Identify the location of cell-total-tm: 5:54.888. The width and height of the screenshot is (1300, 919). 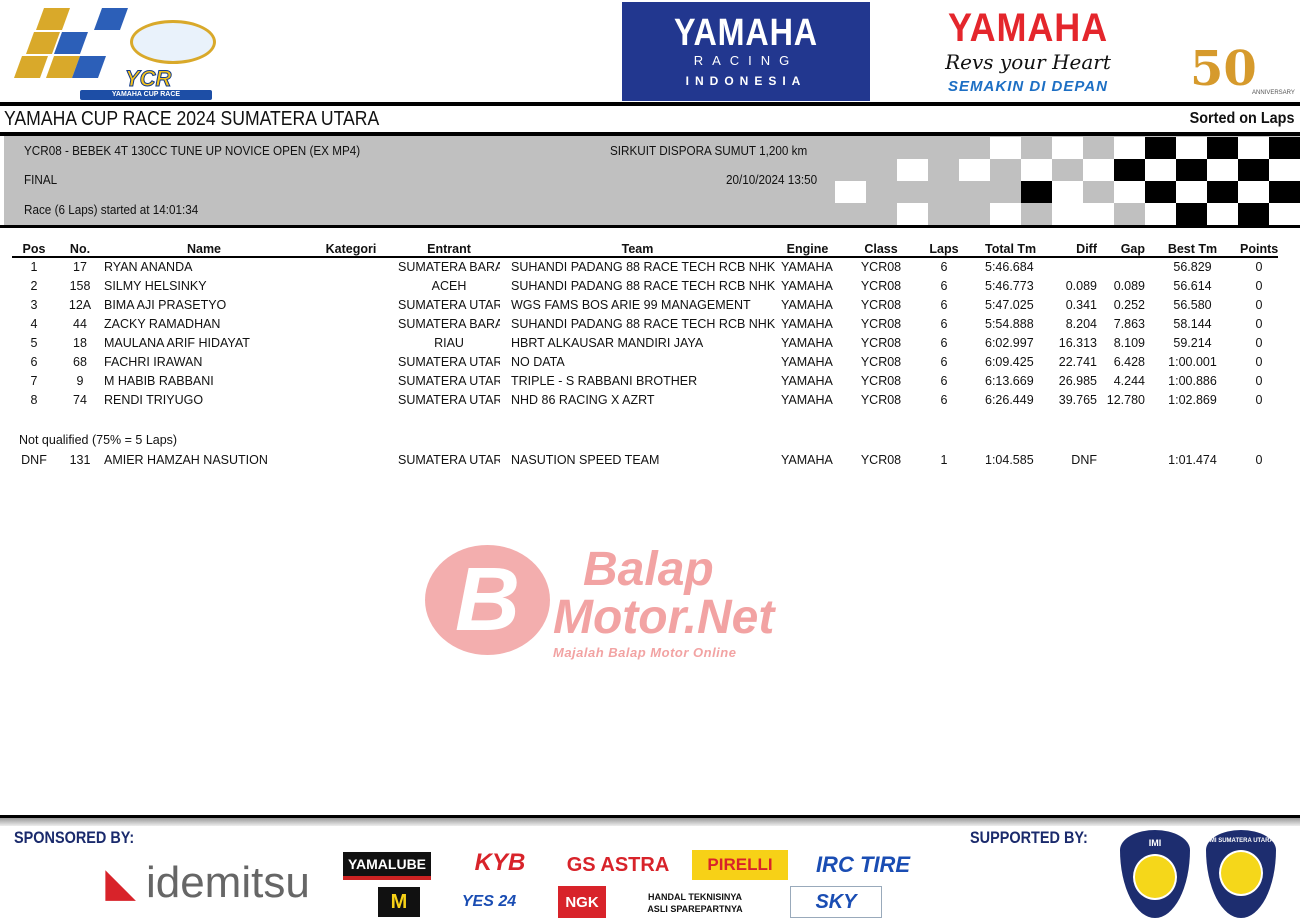
(1009, 323).